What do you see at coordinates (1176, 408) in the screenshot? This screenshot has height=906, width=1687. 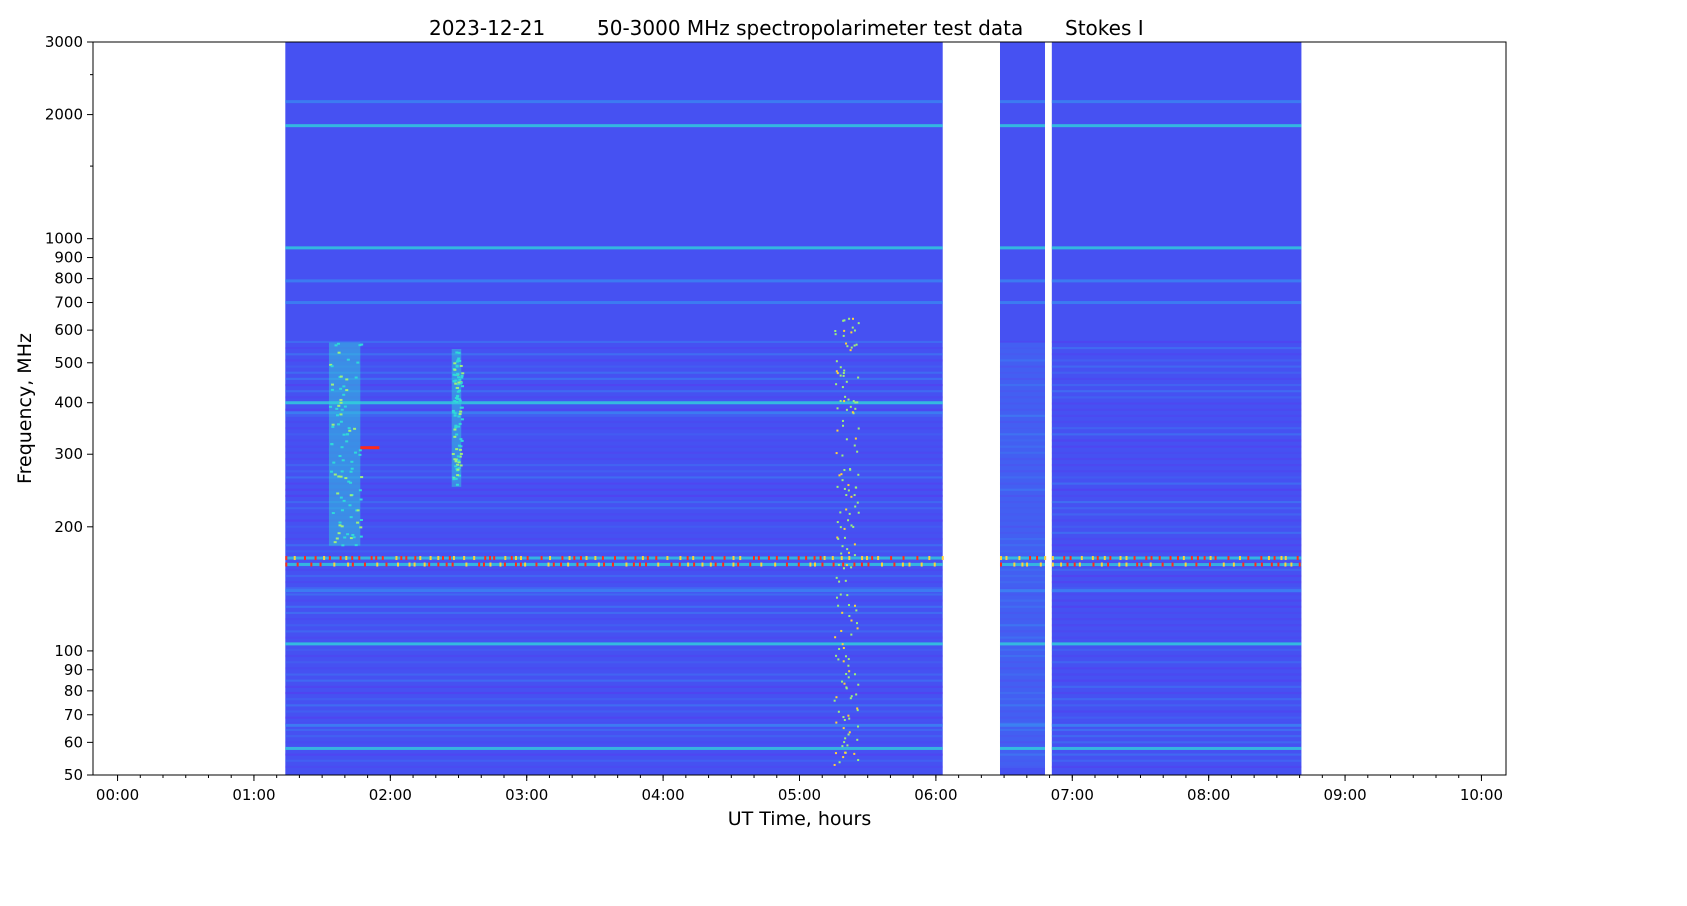 I see `observation-segment` at bounding box center [1176, 408].